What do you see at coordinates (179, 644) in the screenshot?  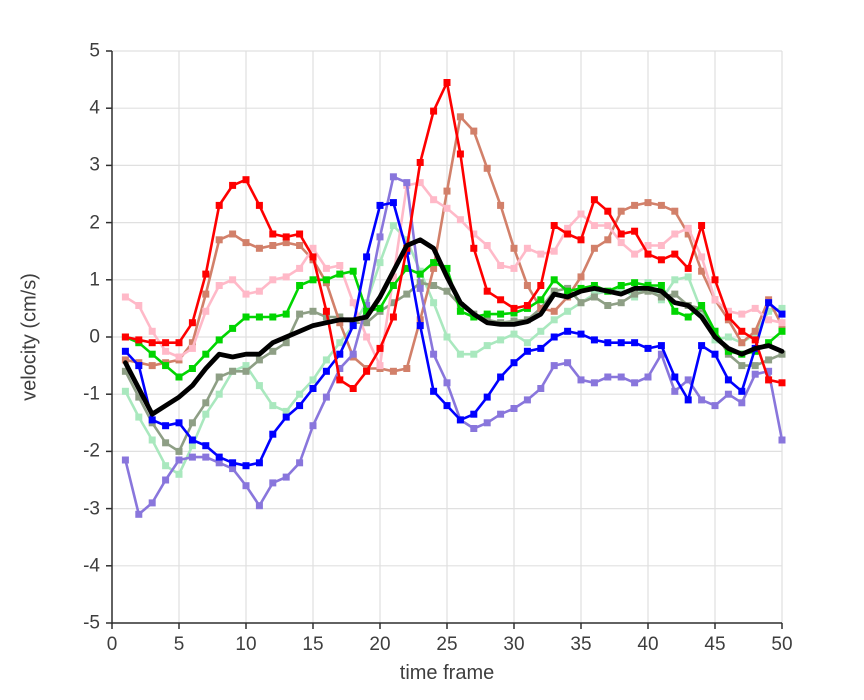 I see `x-tick-label: 5` at bounding box center [179, 644].